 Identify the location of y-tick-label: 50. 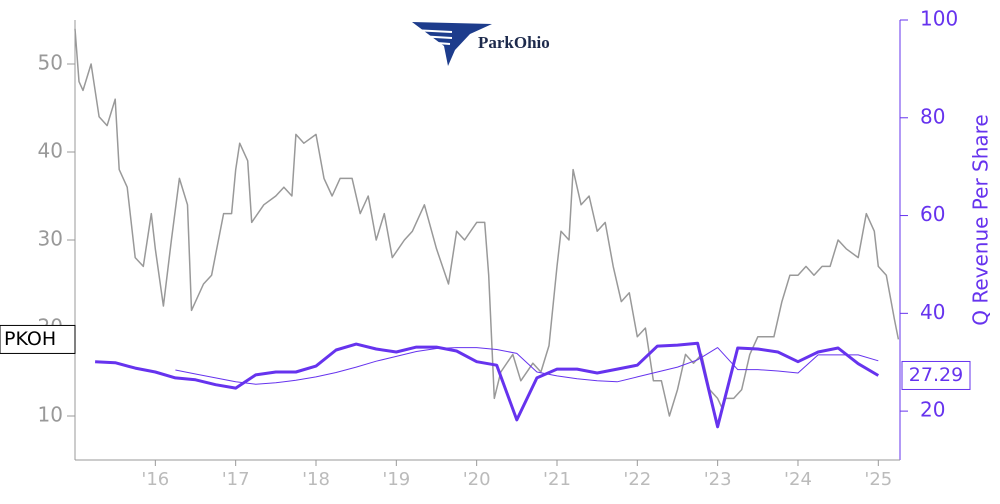
(50, 63).